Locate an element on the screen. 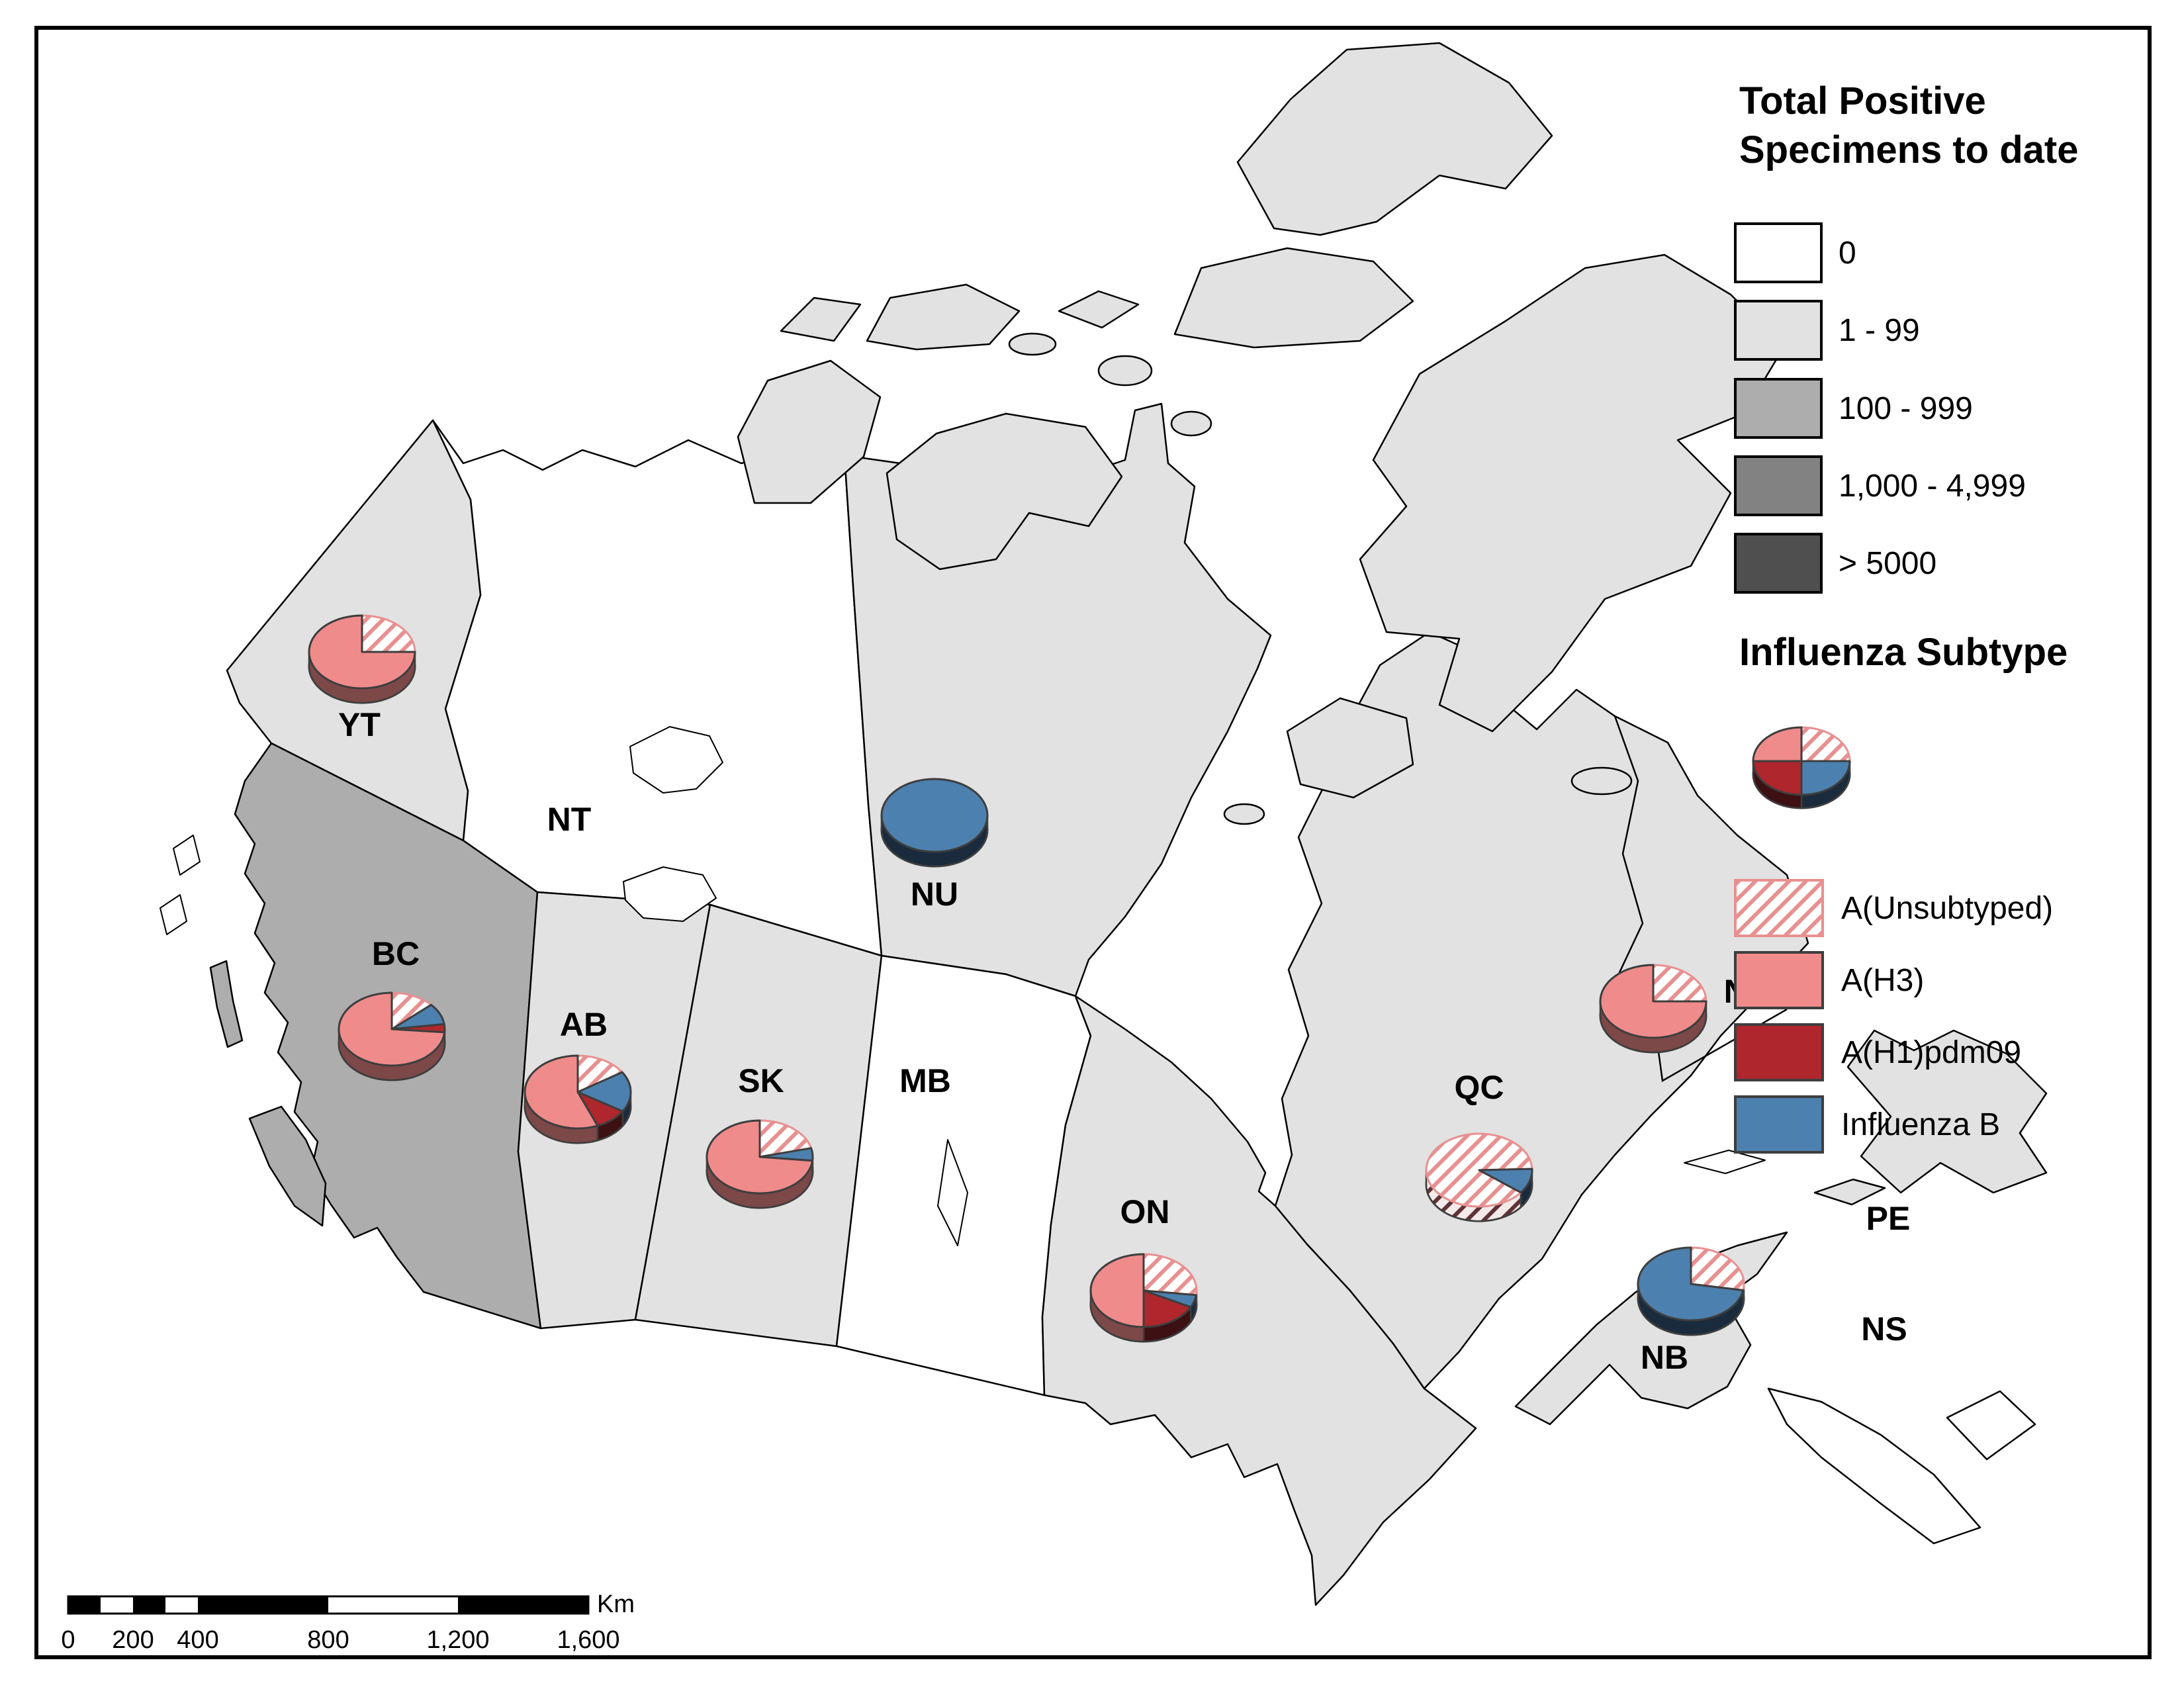  legend-label-0: 0 is located at coordinates (1848, 253).